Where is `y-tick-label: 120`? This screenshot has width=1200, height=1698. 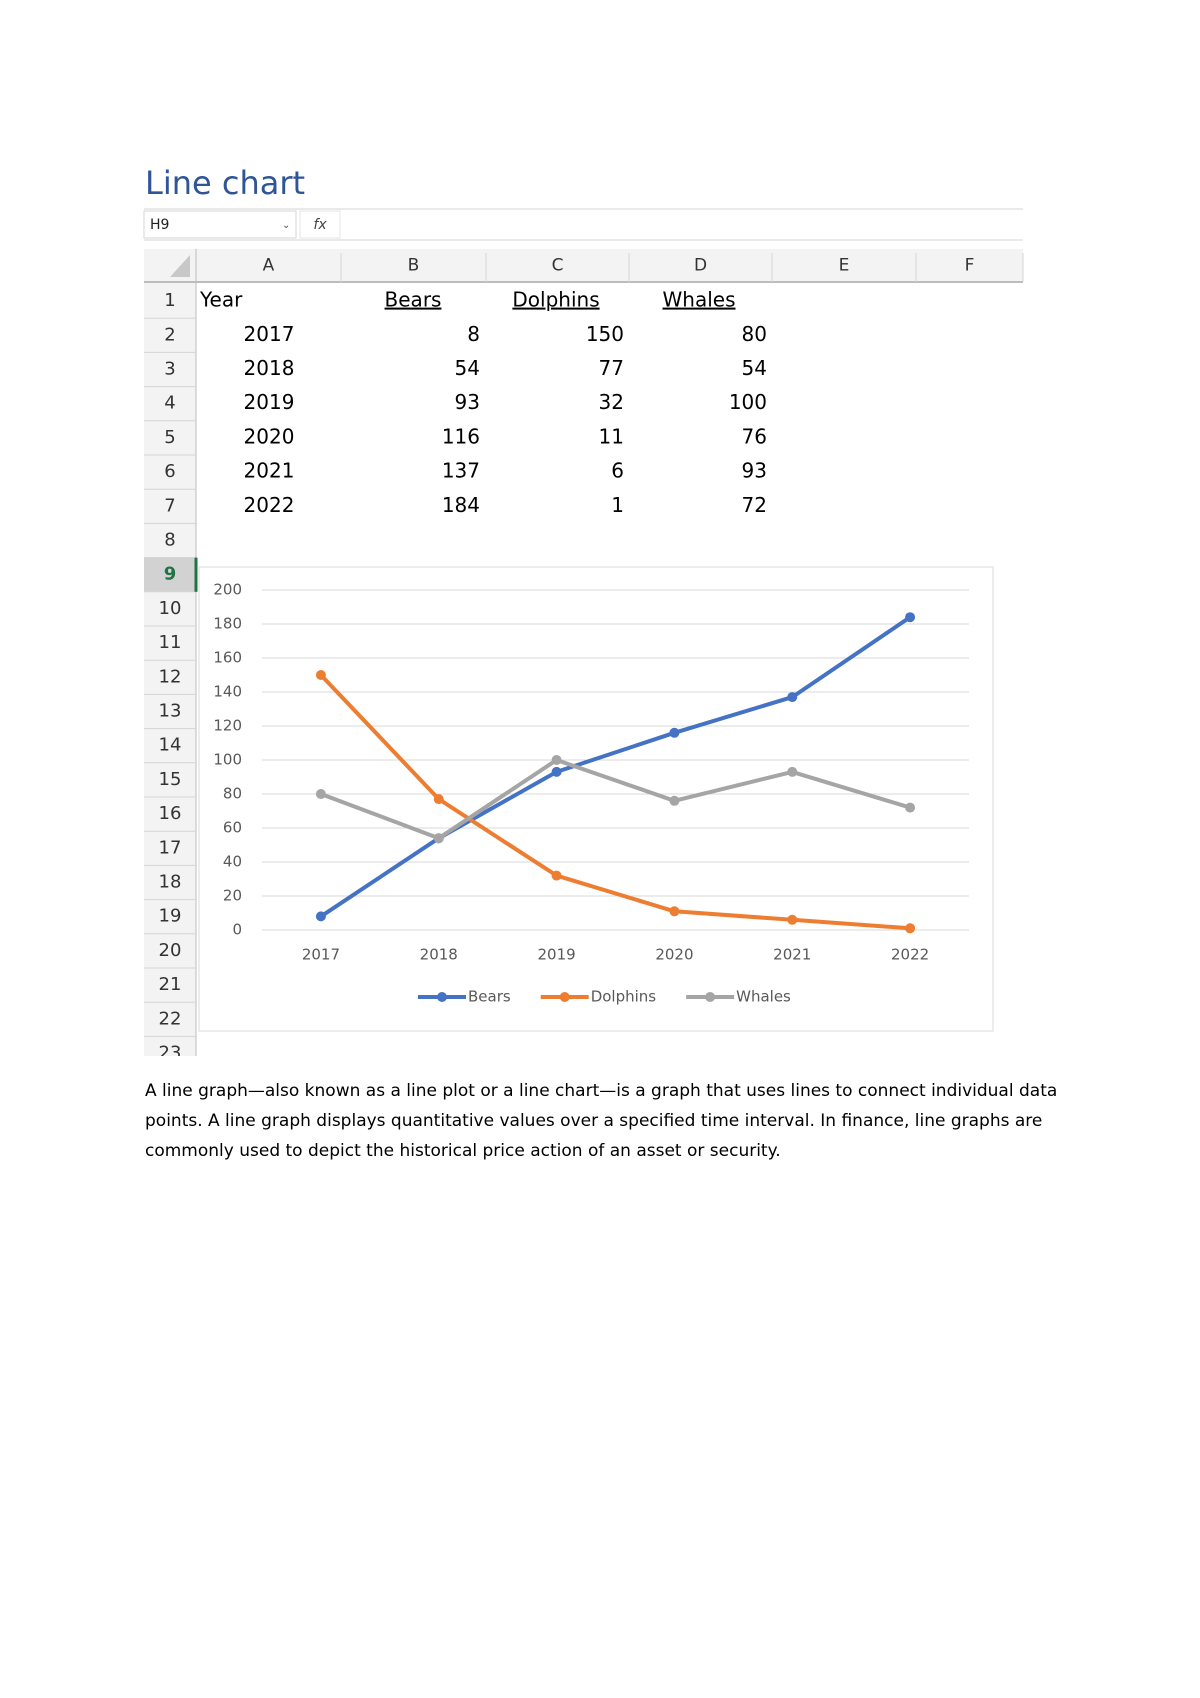
y-tick-label: 120 is located at coordinates (227, 726).